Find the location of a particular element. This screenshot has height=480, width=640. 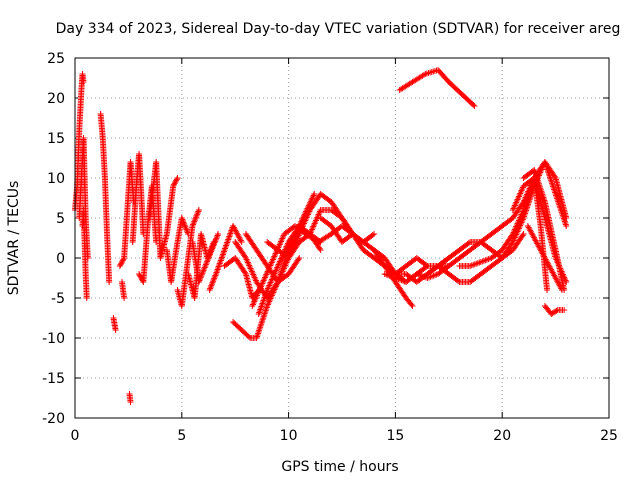

x-axis-label: GPS time / hours is located at coordinates (339, 467).